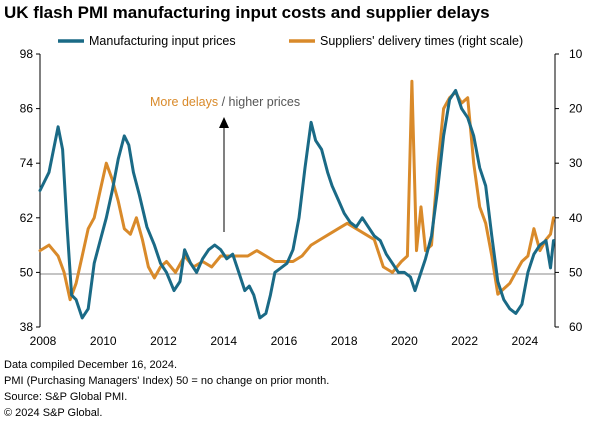 This screenshot has height=431, width=593. Describe the element at coordinates (265, 102) in the screenshot. I see `annotation-higher-prices: higher prices` at that location.